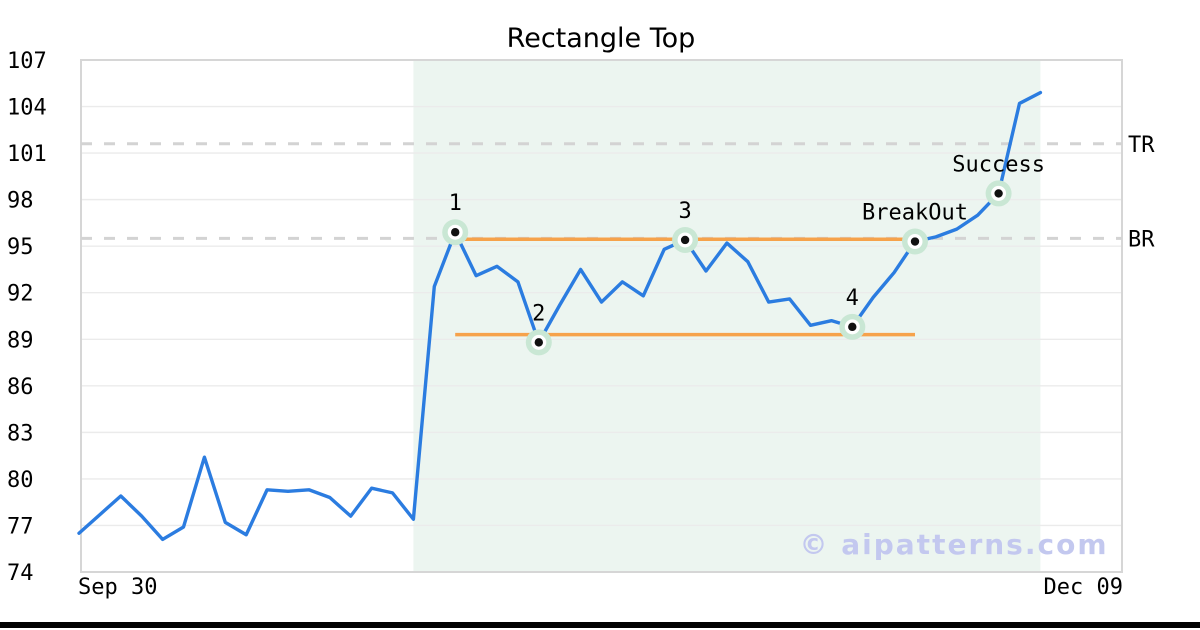 The image size is (1200, 630). What do you see at coordinates (455, 203) in the screenshot?
I see `annotation-label-1: 1` at bounding box center [455, 203].